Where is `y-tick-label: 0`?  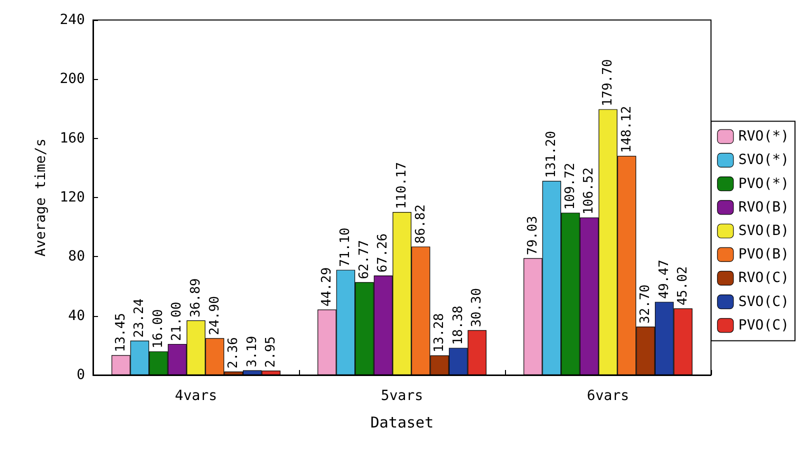
y-tick-label: 0 is located at coordinates (80, 375).